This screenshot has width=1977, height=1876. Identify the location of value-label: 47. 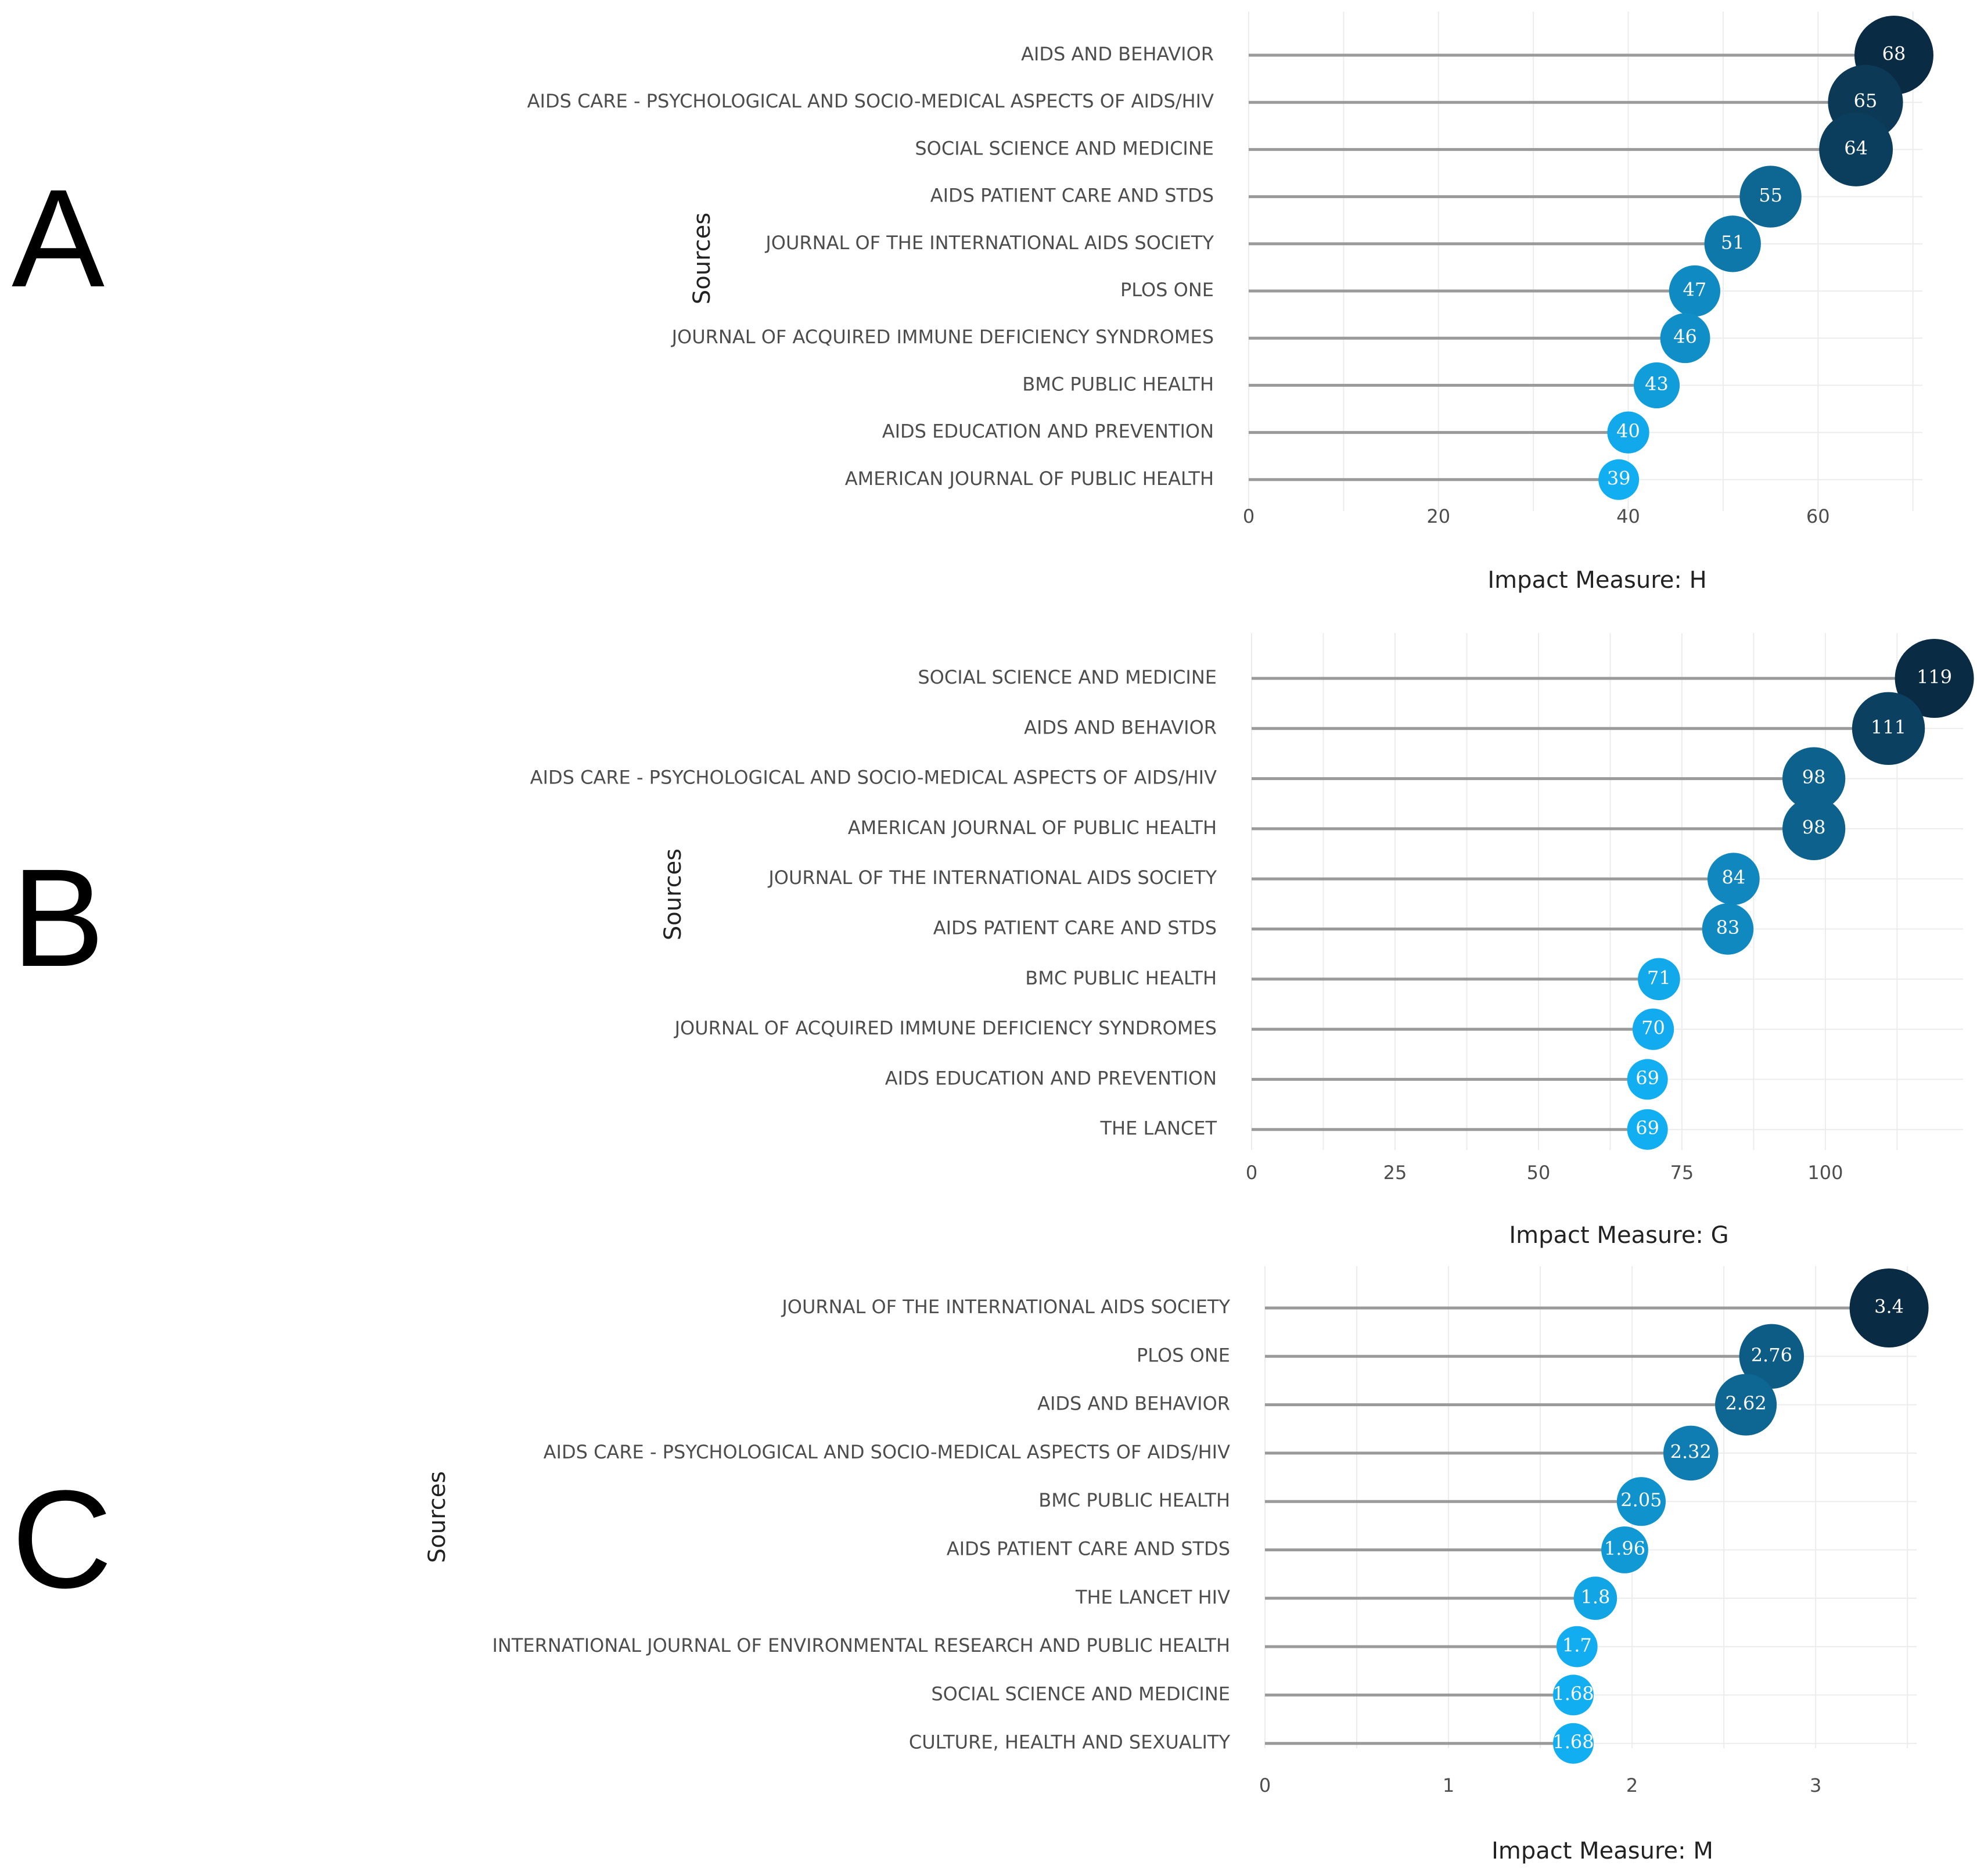
(1695, 290).